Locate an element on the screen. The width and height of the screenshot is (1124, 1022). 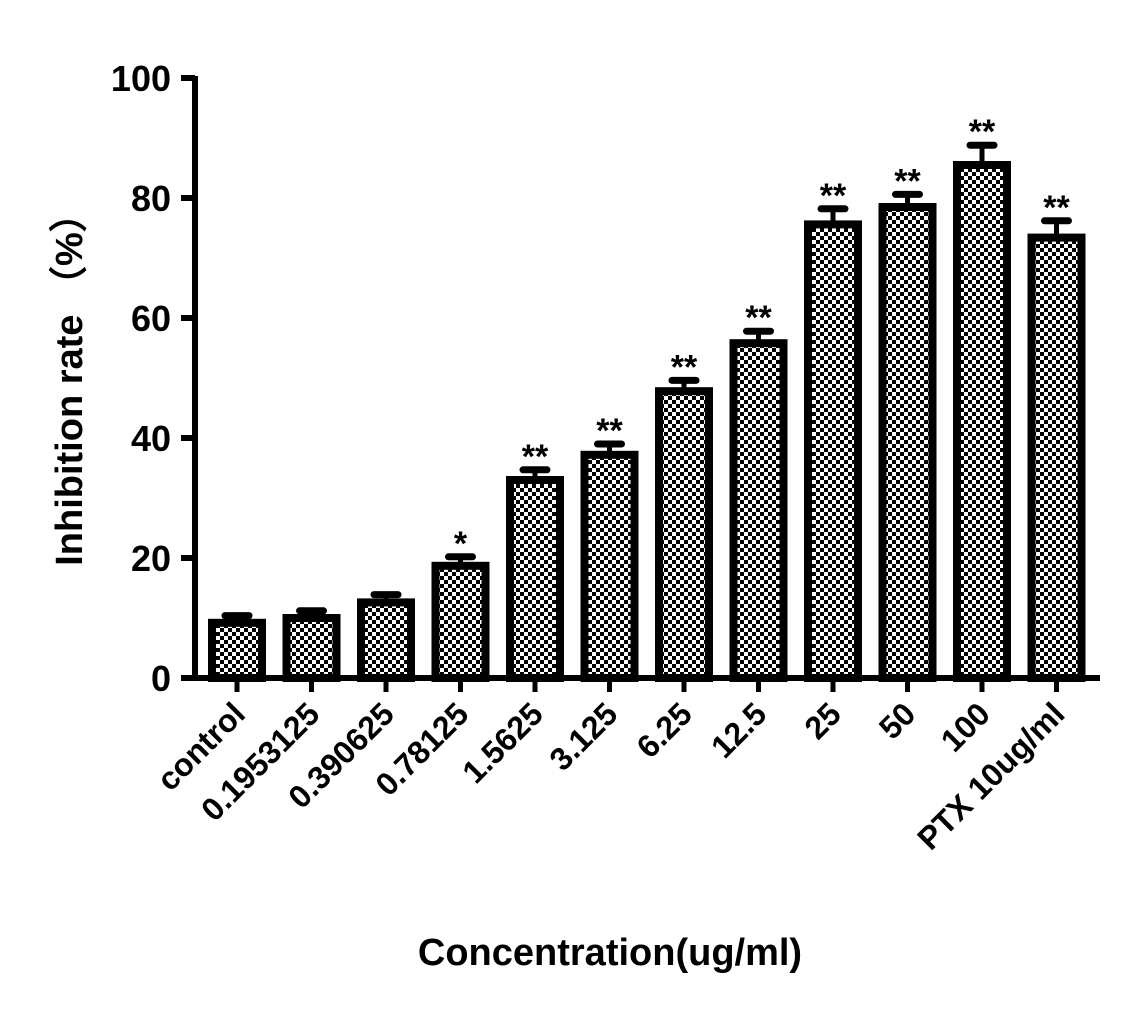
x-tick-label: 3.125 is located at coordinates (583, 736).